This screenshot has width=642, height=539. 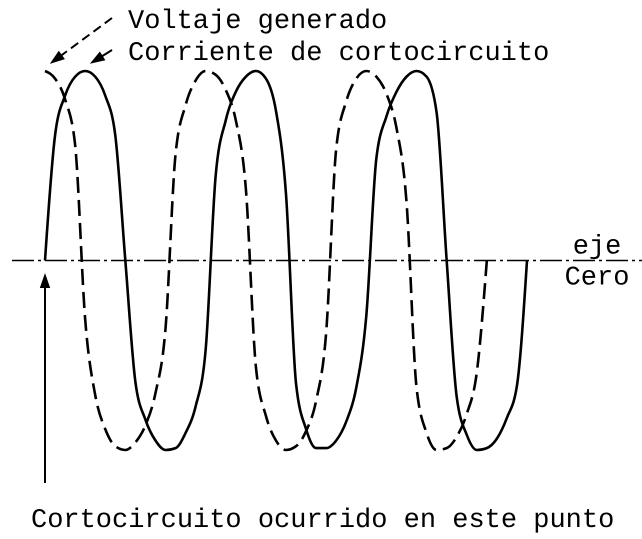 What do you see at coordinates (339, 54) in the screenshot?
I see `legend-label: Corriente de cortocircuito` at bounding box center [339, 54].